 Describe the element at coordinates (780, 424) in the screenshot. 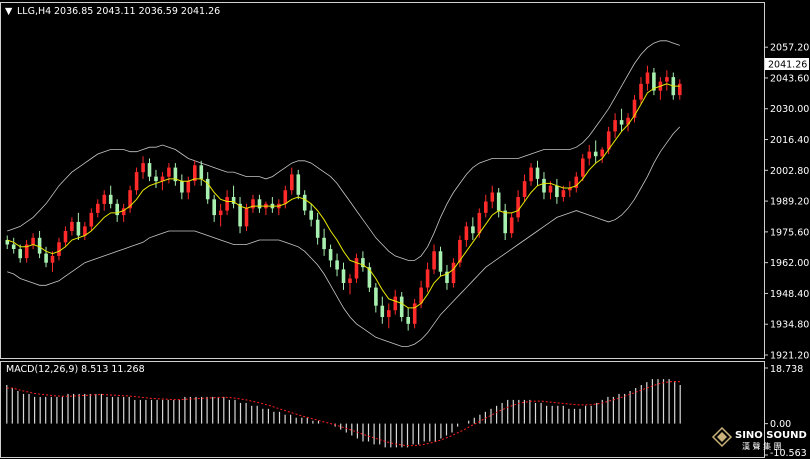

I see `macd-tick-label: 0.00` at that location.